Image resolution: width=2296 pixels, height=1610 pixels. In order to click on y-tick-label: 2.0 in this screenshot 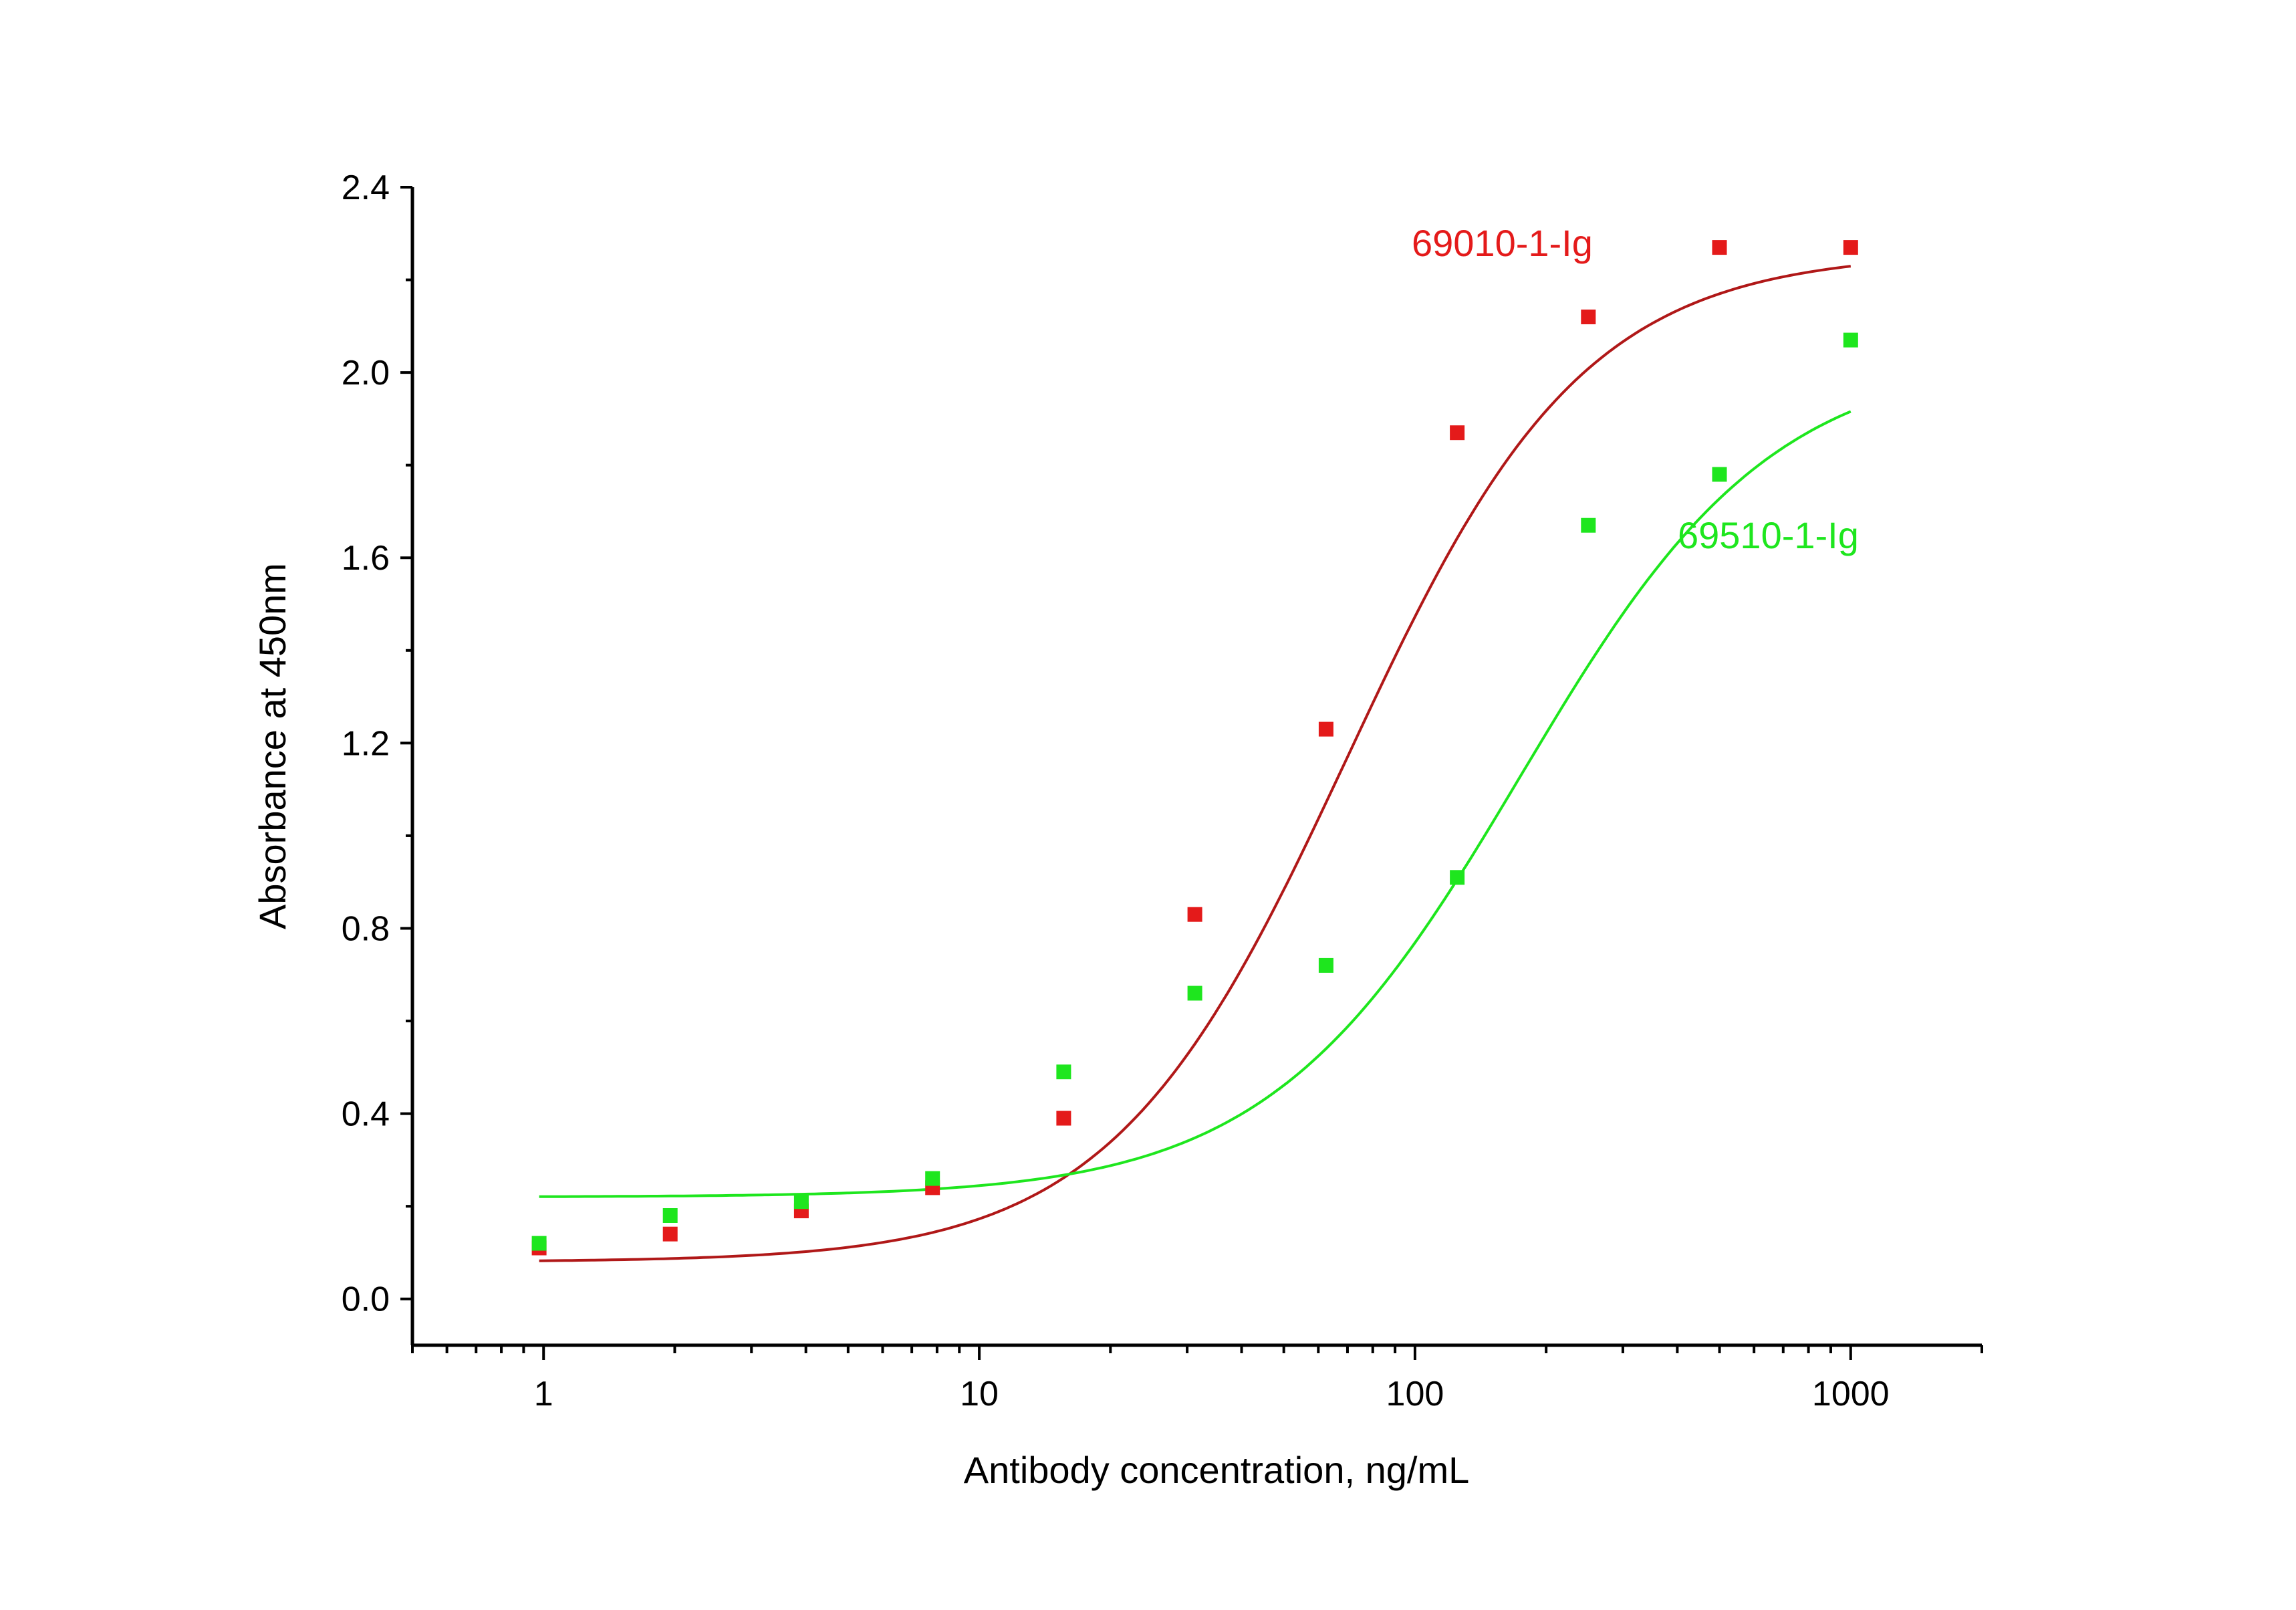, I will do `click(366, 373)`.